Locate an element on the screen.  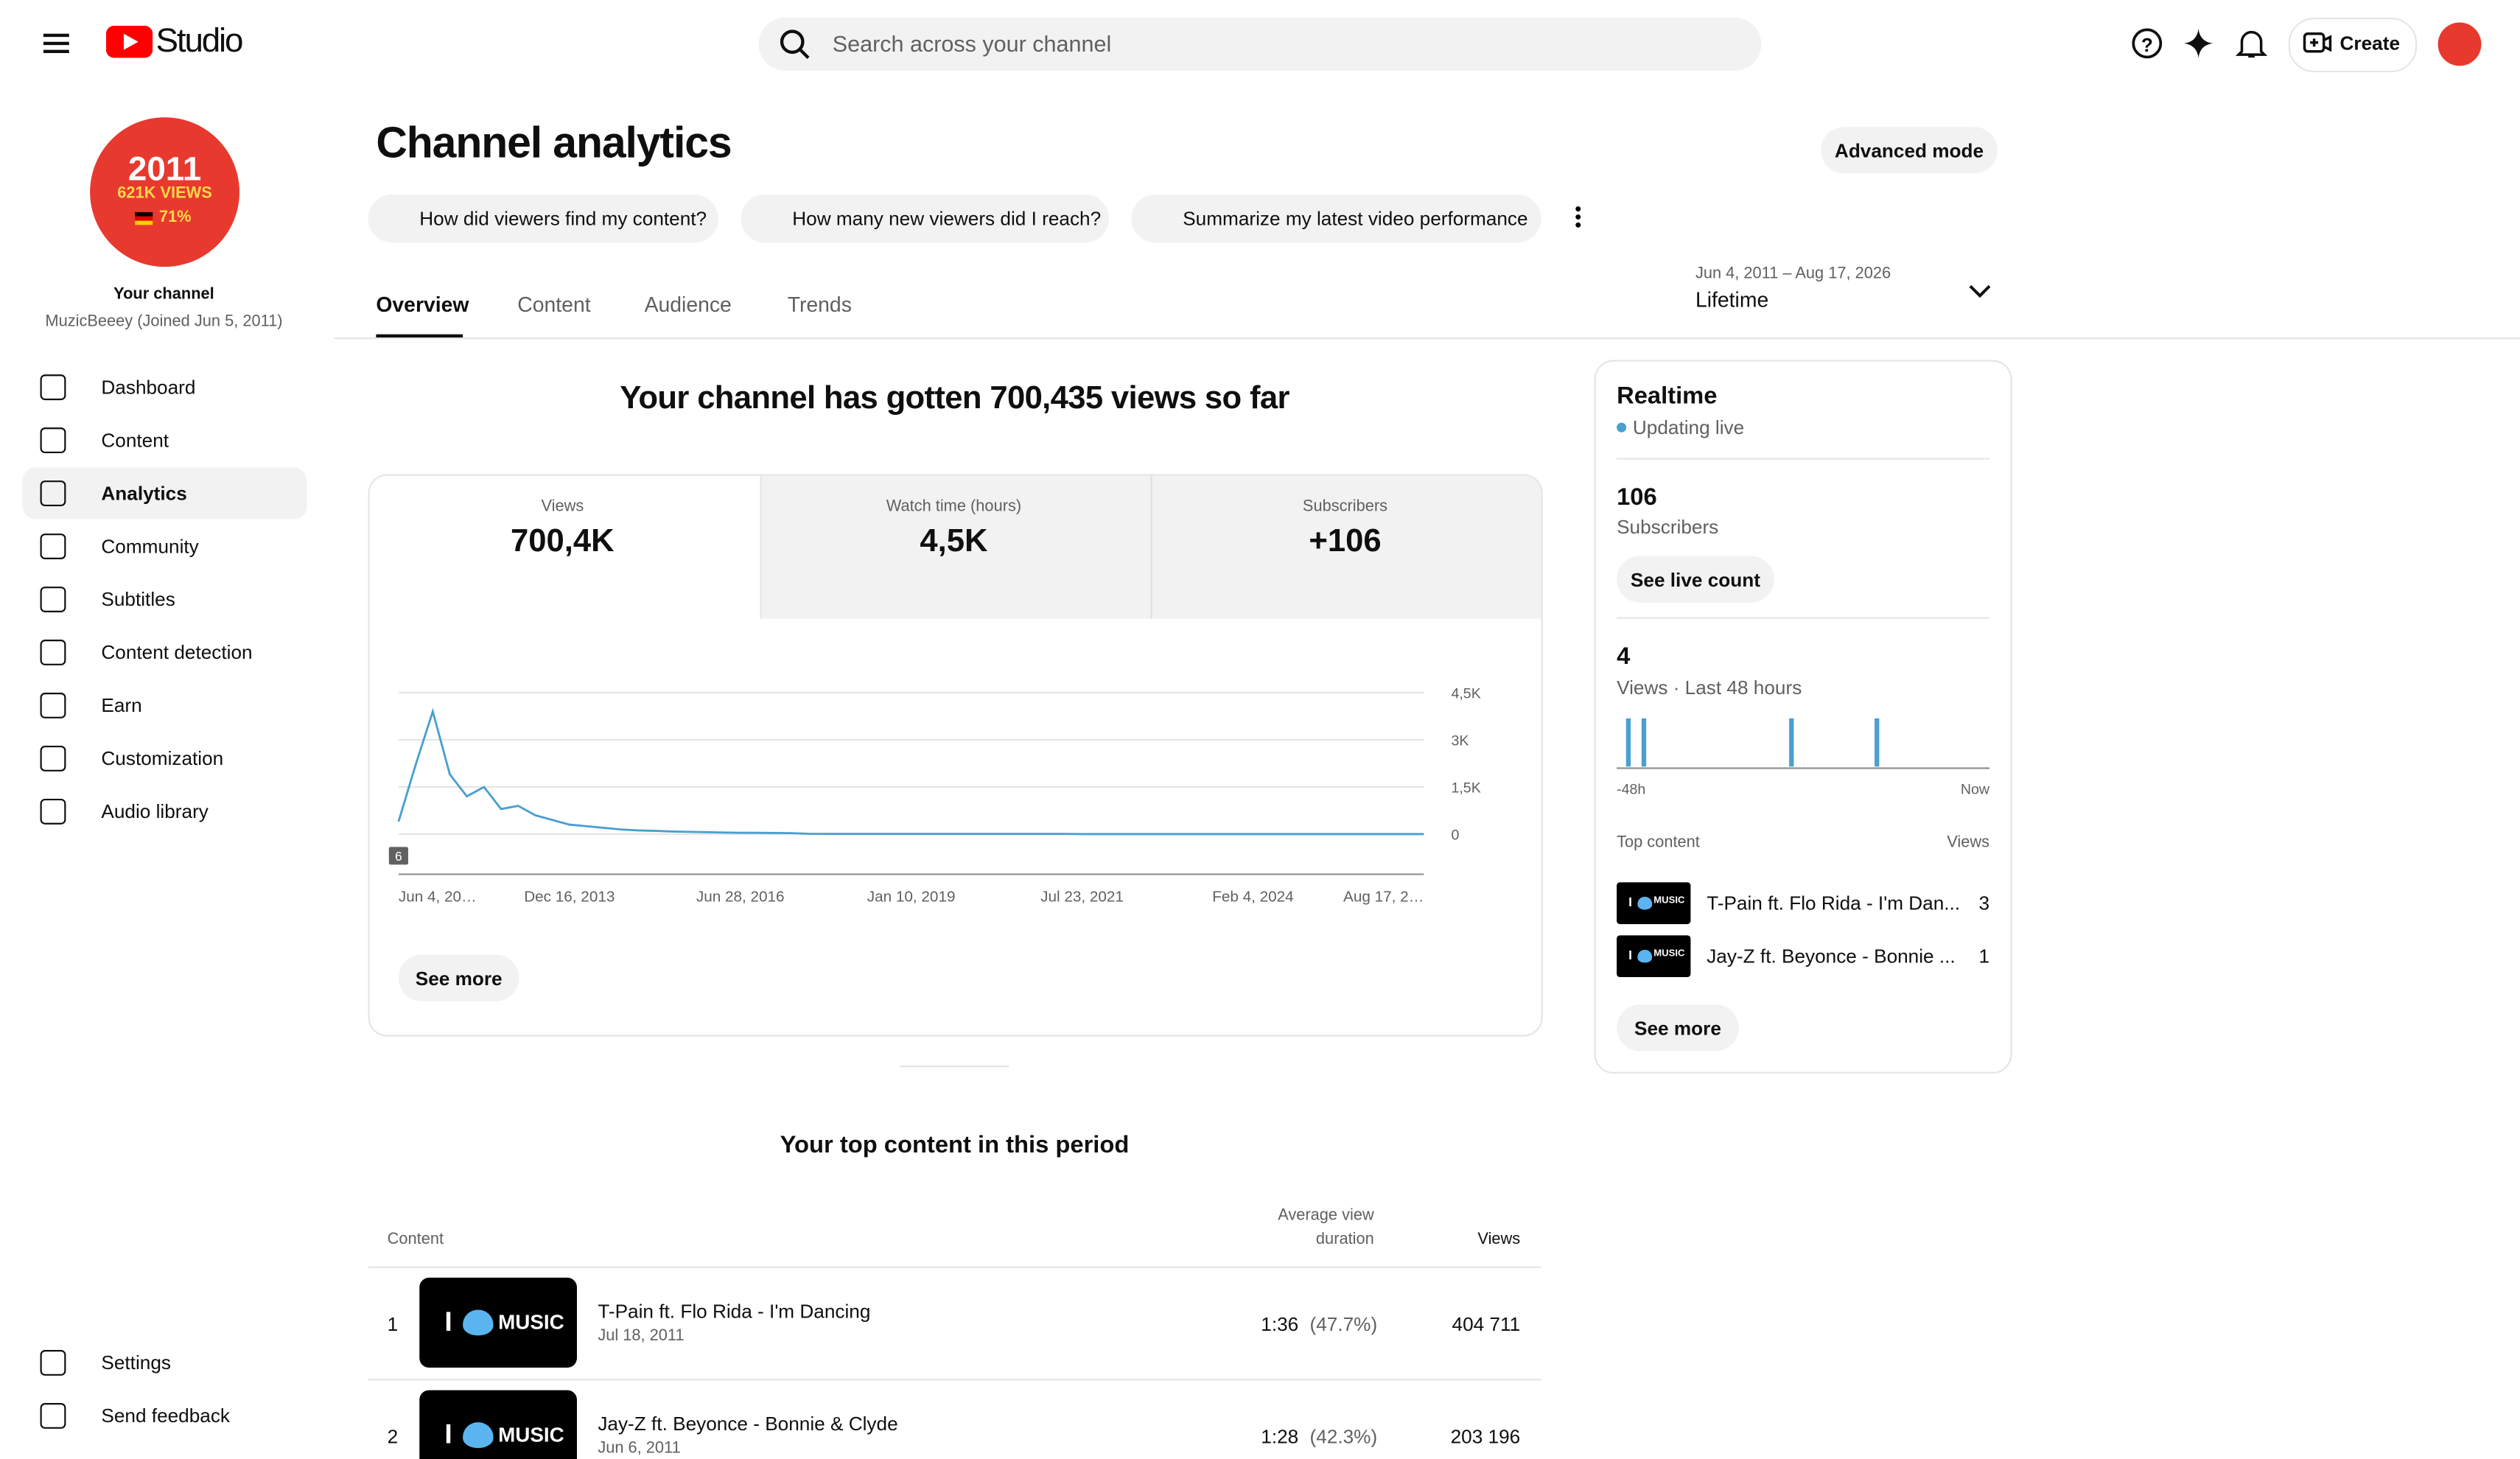
create-label: Create is located at coordinates (2370, 43).